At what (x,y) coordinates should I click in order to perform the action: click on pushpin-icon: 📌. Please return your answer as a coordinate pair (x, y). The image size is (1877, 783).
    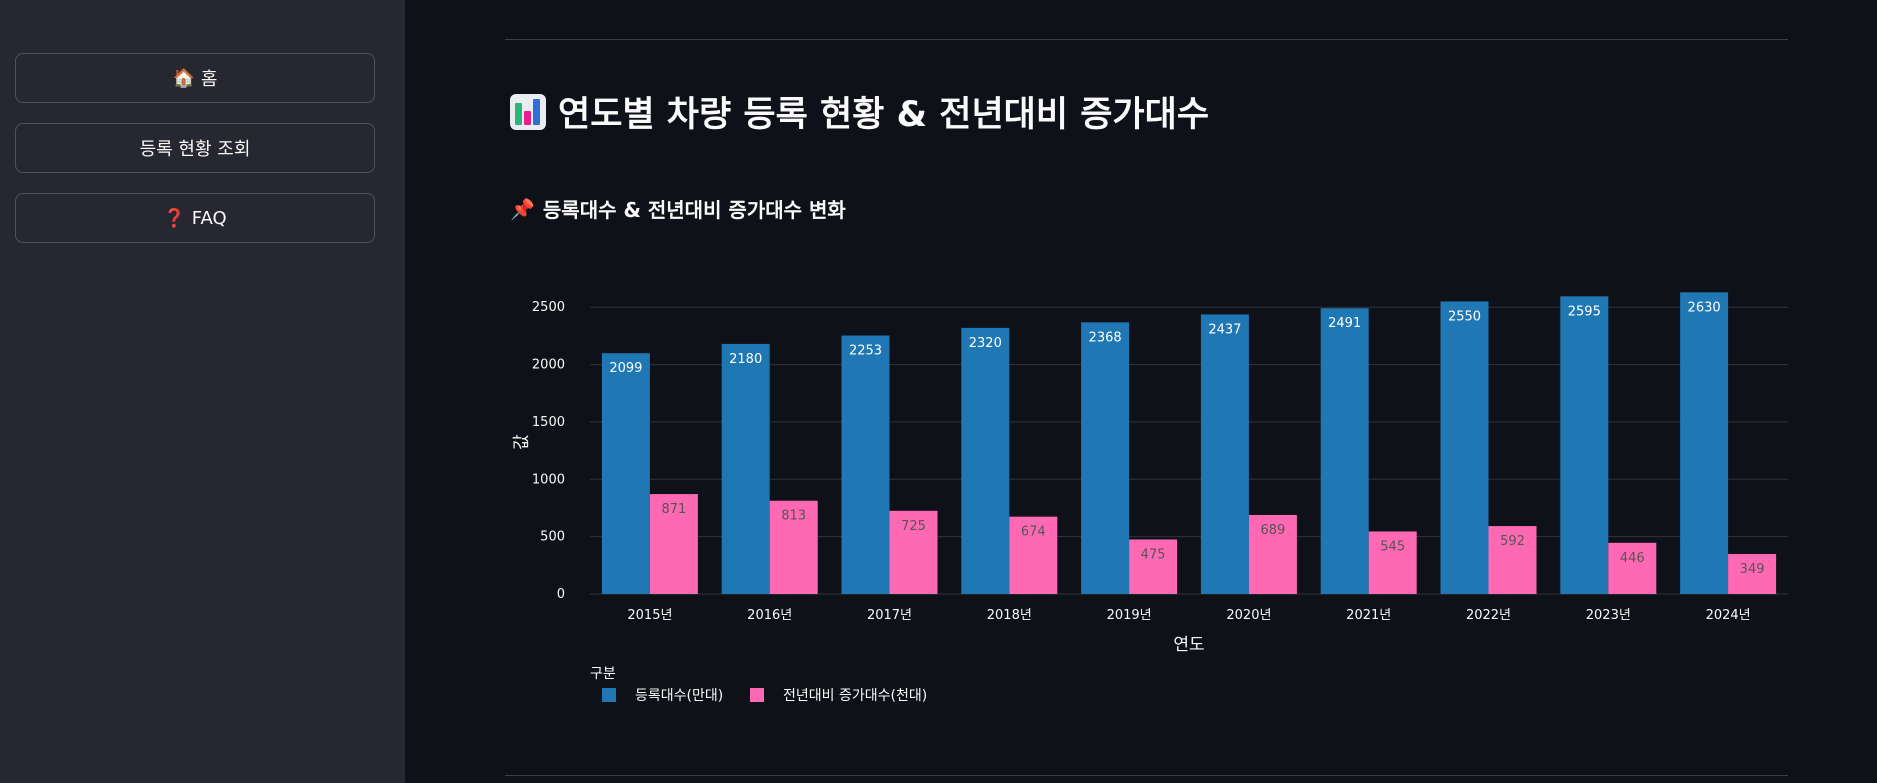
    Looking at the image, I should click on (522, 208).